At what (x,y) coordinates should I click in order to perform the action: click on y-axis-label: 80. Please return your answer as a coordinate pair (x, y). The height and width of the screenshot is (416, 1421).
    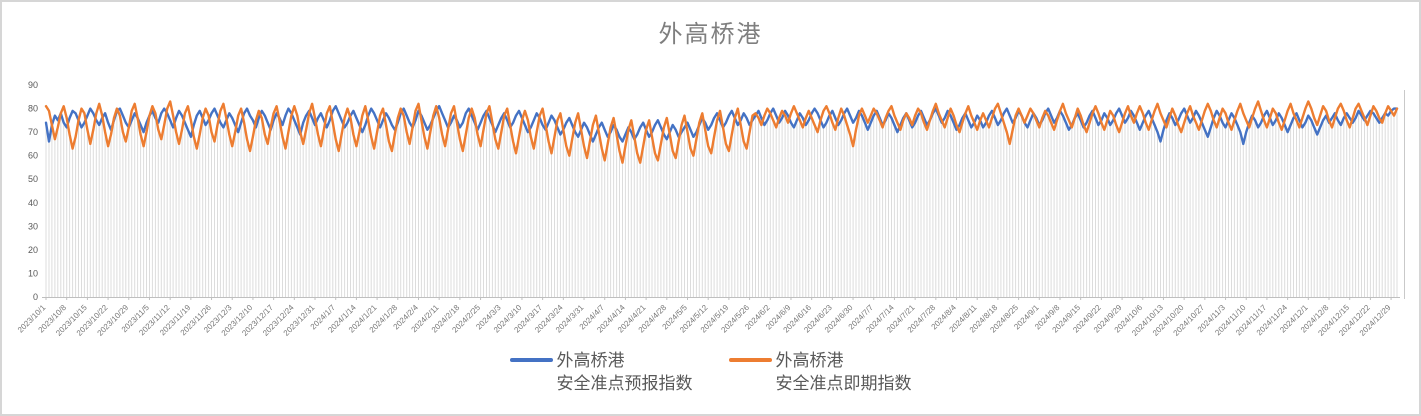
    Looking at the image, I should click on (33, 109).